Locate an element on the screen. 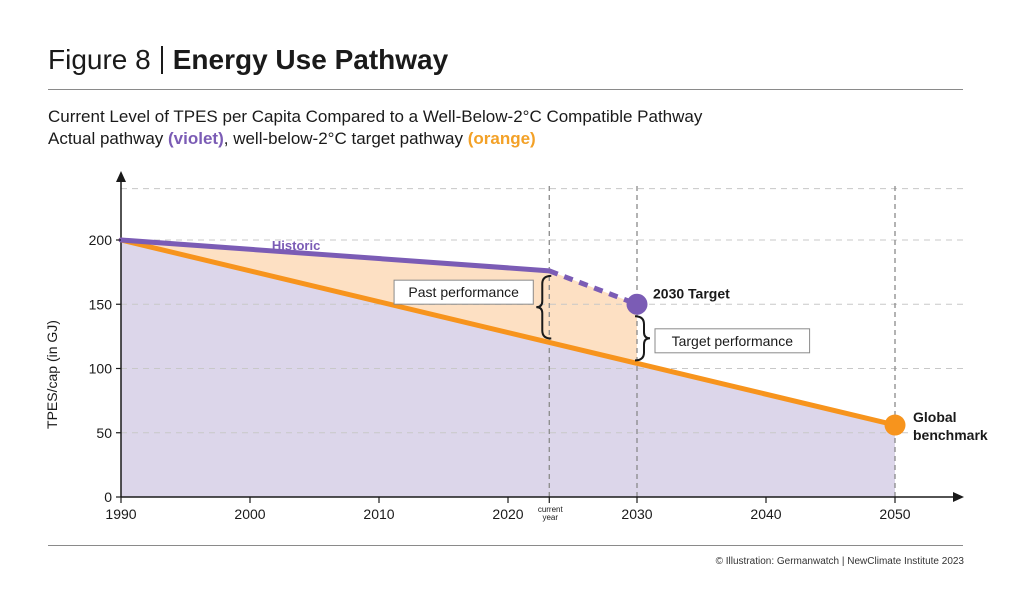 This screenshot has height=593, width=1024. y-tick-label-0: 0 is located at coordinates (108, 497).